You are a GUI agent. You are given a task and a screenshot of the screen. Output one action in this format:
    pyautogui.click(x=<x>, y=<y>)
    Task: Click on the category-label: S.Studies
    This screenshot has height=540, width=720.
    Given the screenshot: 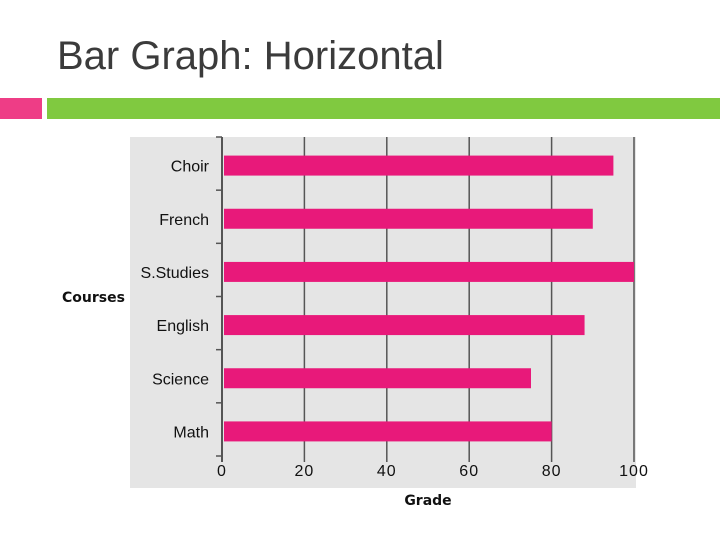 What is the action you would take?
    pyautogui.click(x=175, y=273)
    